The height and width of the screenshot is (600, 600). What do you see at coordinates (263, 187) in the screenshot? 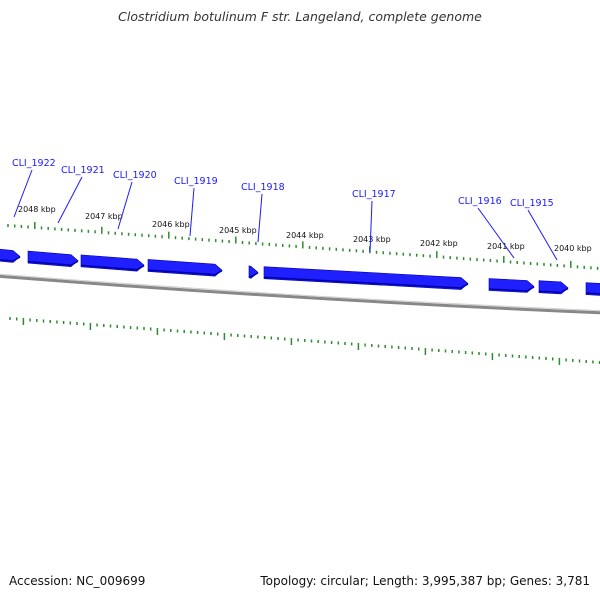
I see `gene-label: CLI_1918` at bounding box center [263, 187].